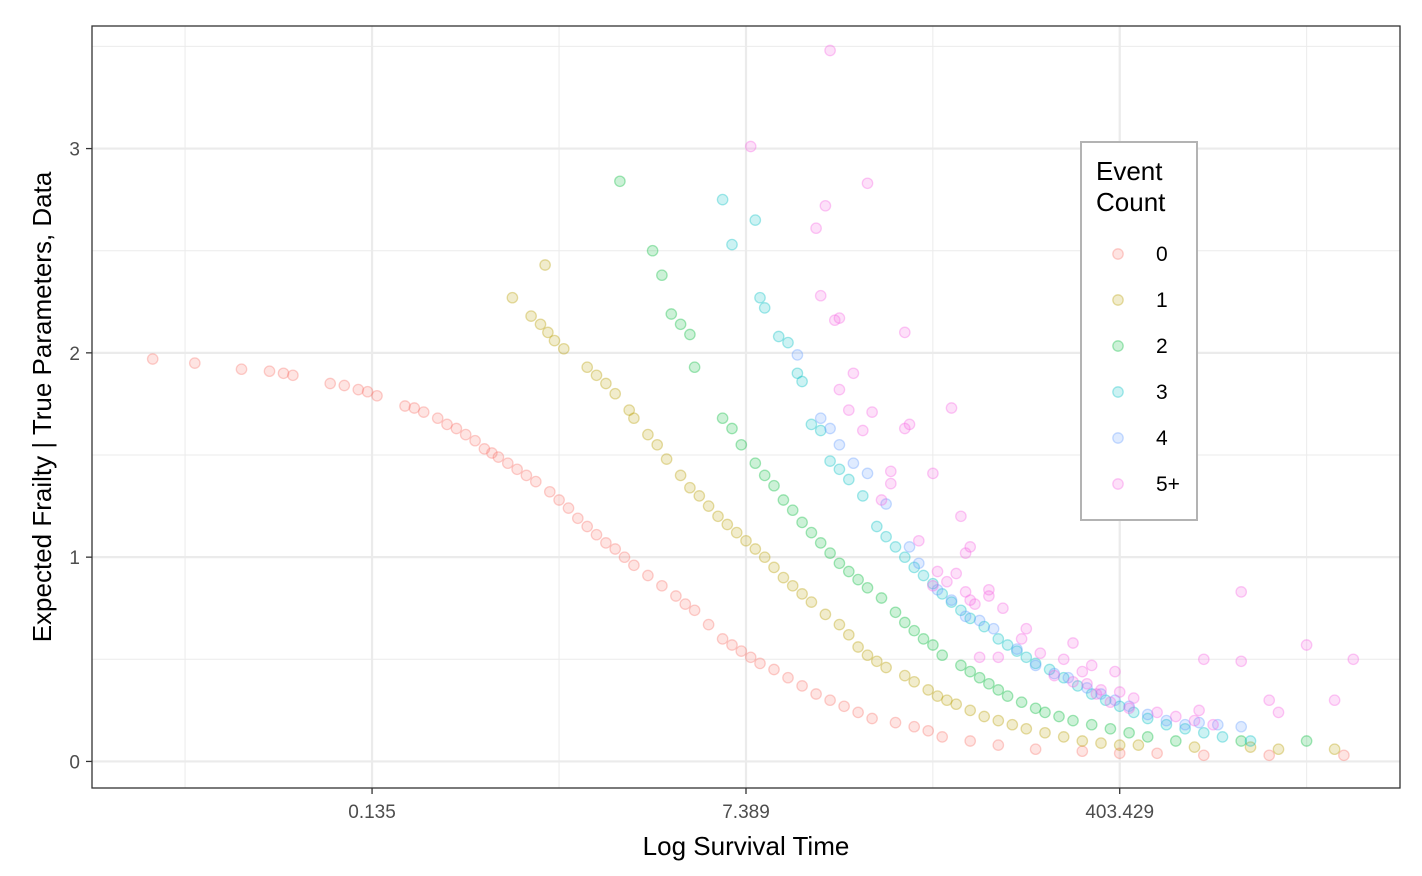  What do you see at coordinates (1129, 171) in the screenshot?
I see `legend-title: Event` at bounding box center [1129, 171].